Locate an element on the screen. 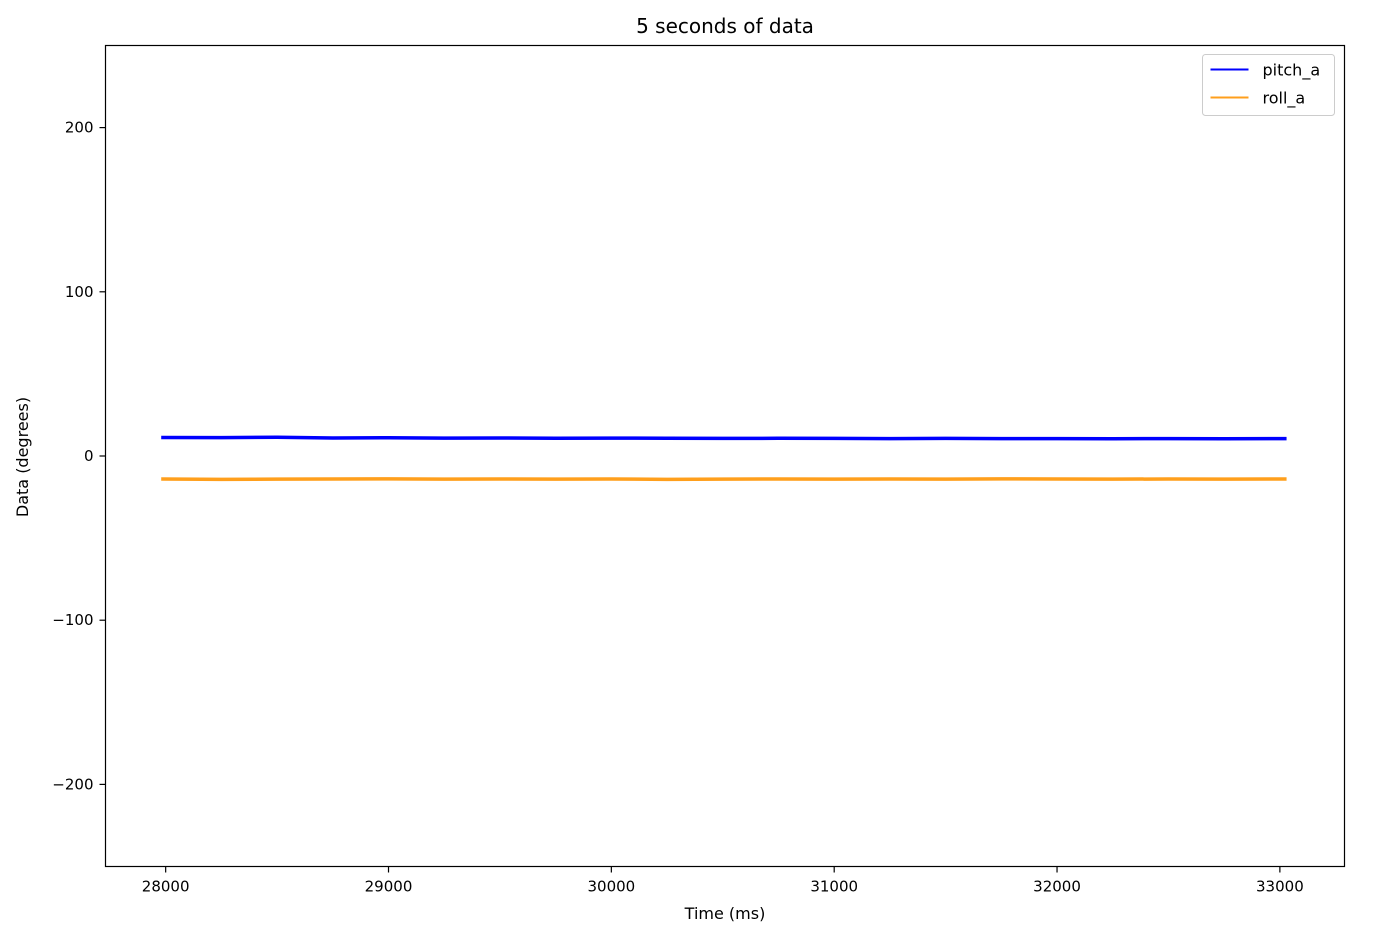 This screenshot has width=1376, height=950. y-tick-label: −100 is located at coordinates (72, 620).